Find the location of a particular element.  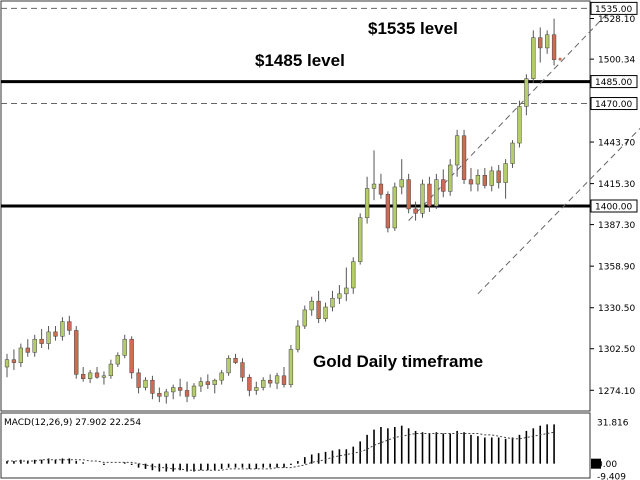

channel-line is located at coordinates (558, 211).